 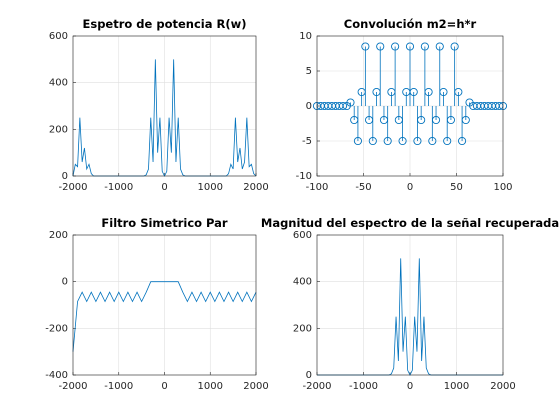 What do you see at coordinates (309, 71) in the screenshot?
I see `y-tick-label: 5` at bounding box center [309, 71].